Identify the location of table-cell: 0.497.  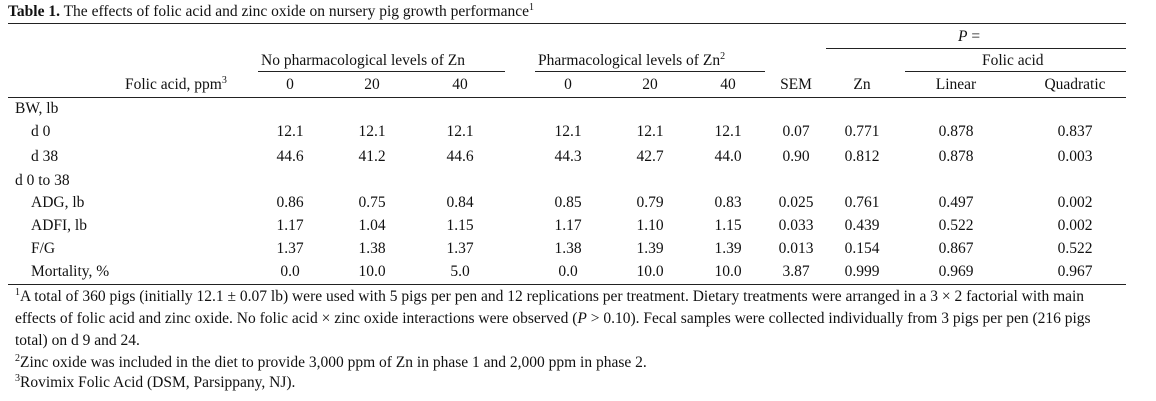
(956, 202).